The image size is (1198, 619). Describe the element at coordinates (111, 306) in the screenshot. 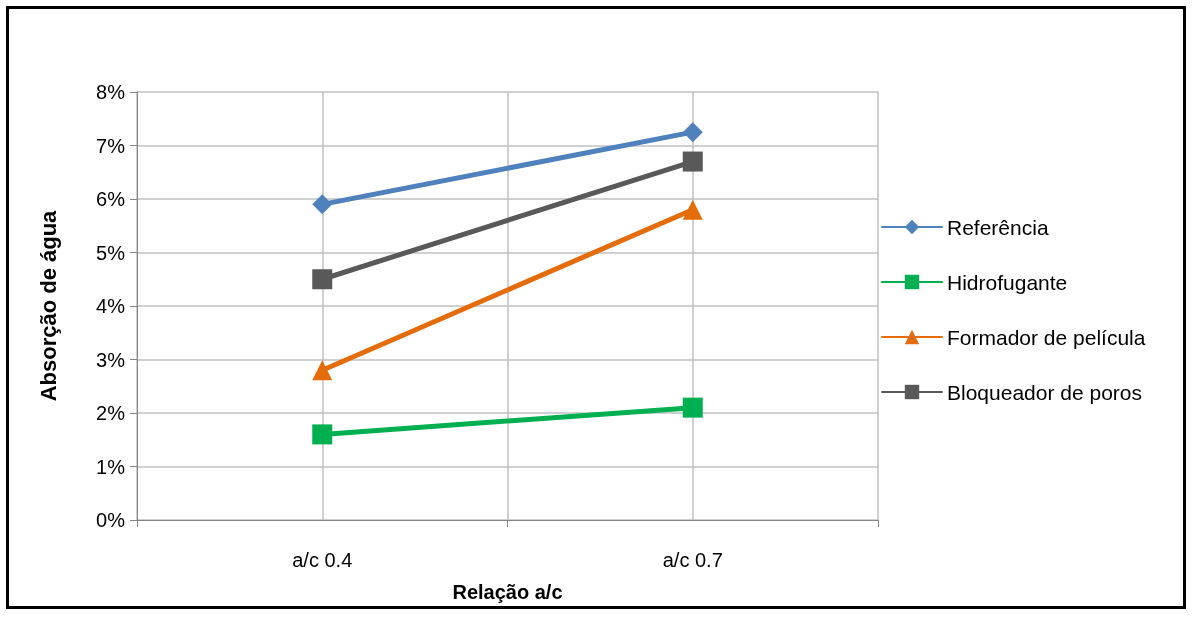

I see `y-tick-label: 4%` at that location.